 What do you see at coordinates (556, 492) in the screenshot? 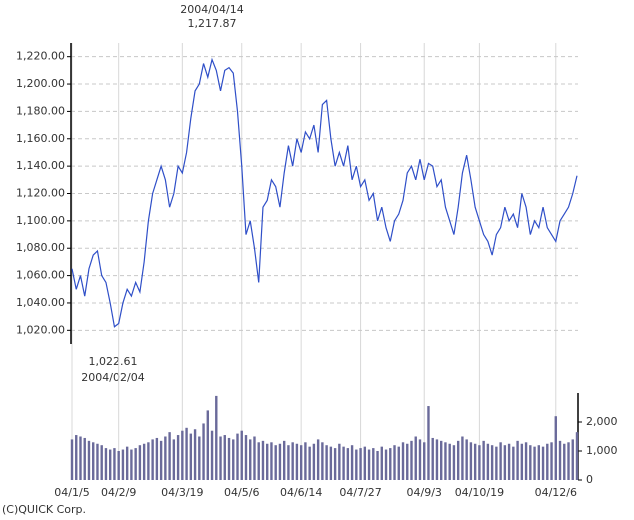
I see `x-tick-label: 04/12/6` at bounding box center [556, 492].